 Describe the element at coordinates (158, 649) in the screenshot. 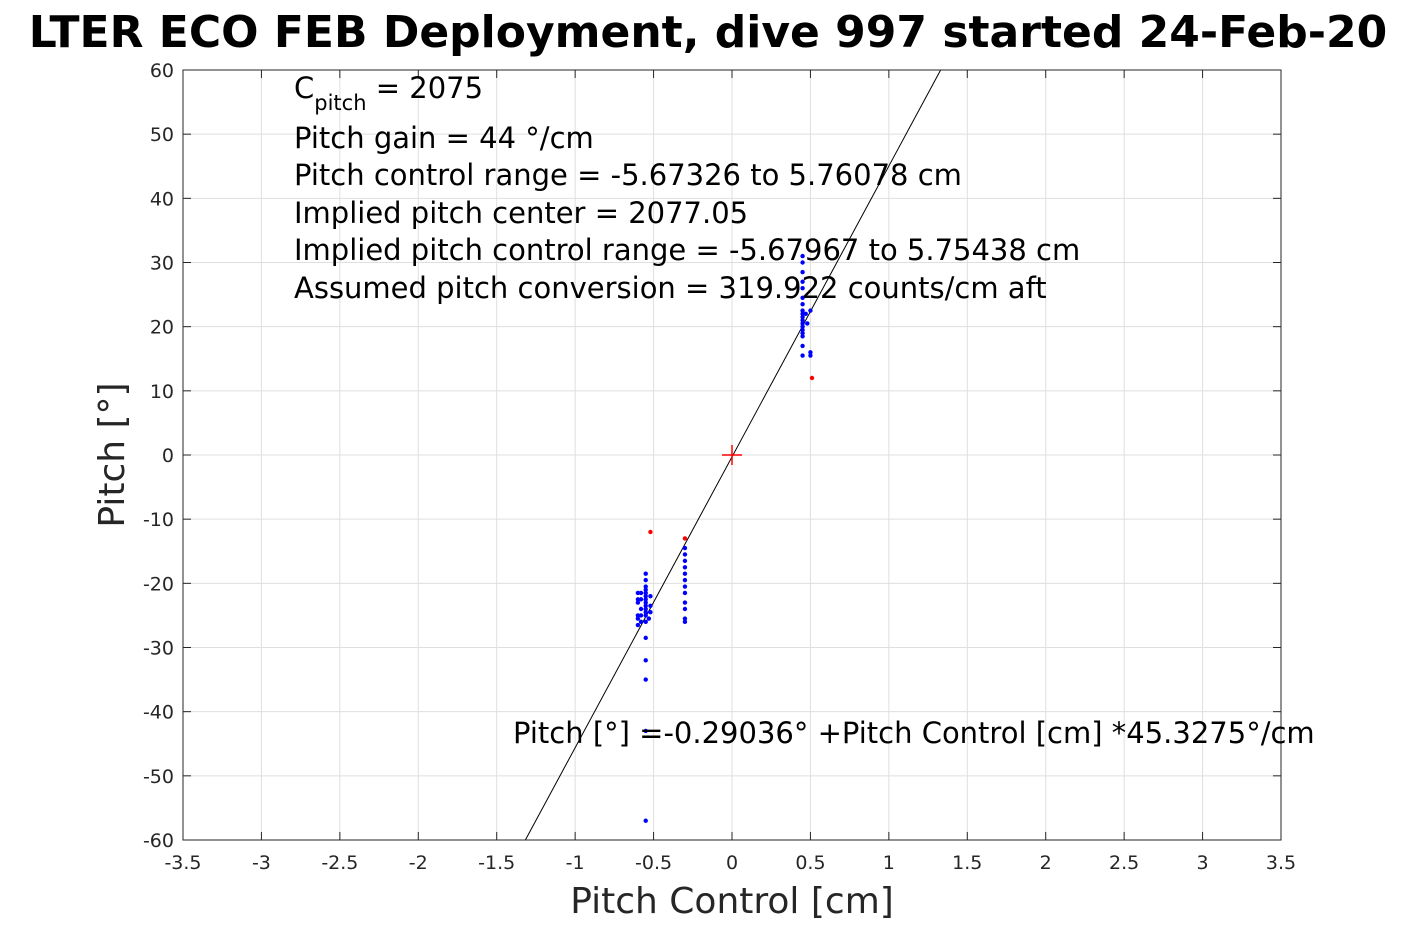

I see `y-tick-label: -30` at that location.